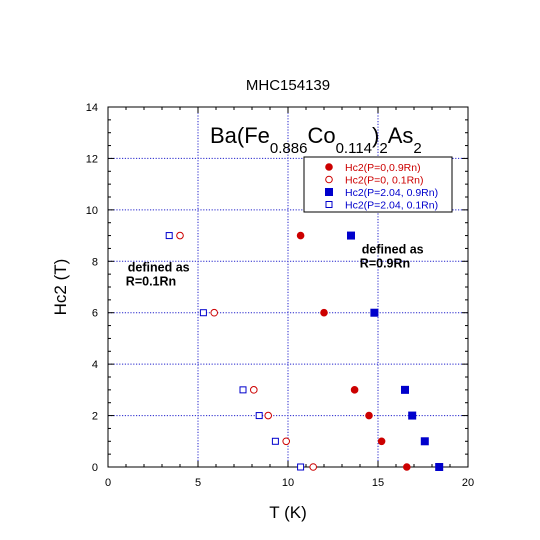 Image resolution: width=540 pixels, height=540 pixels. I want to click on annotation-text: defined as R=0.9Rn, so click(392, 257).